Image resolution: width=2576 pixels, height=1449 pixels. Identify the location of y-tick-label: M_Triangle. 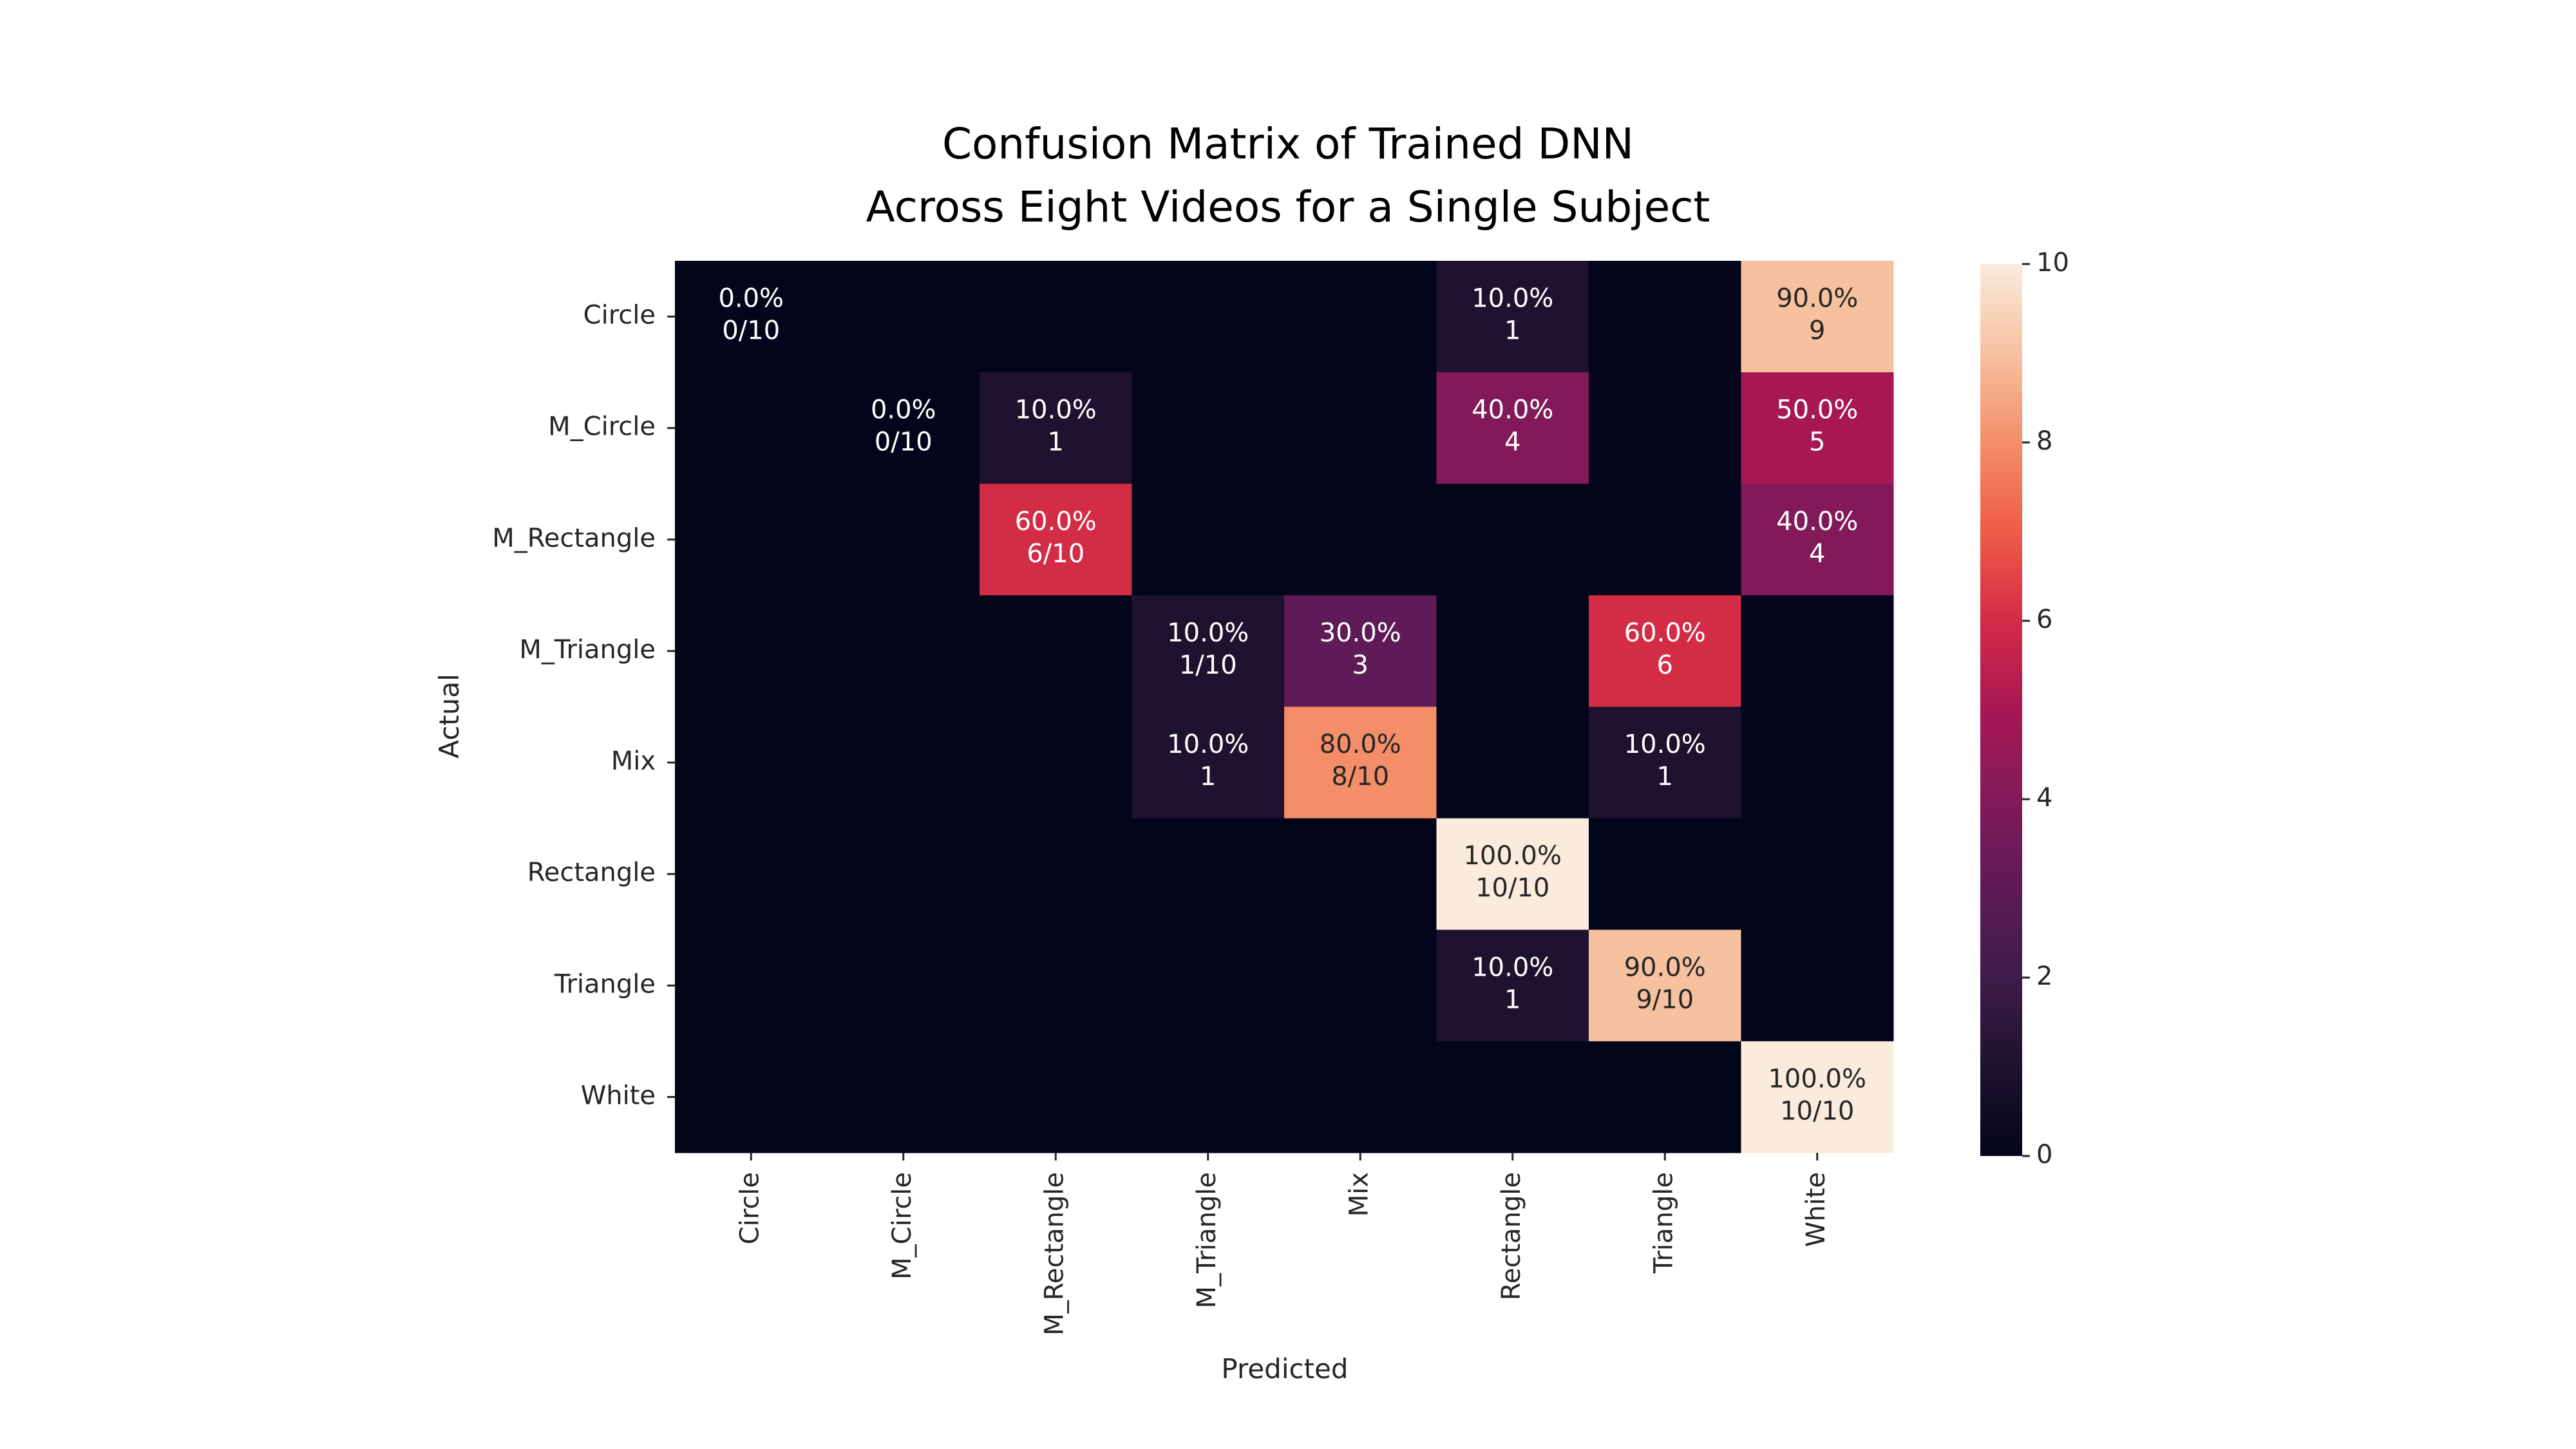
(587, 650).